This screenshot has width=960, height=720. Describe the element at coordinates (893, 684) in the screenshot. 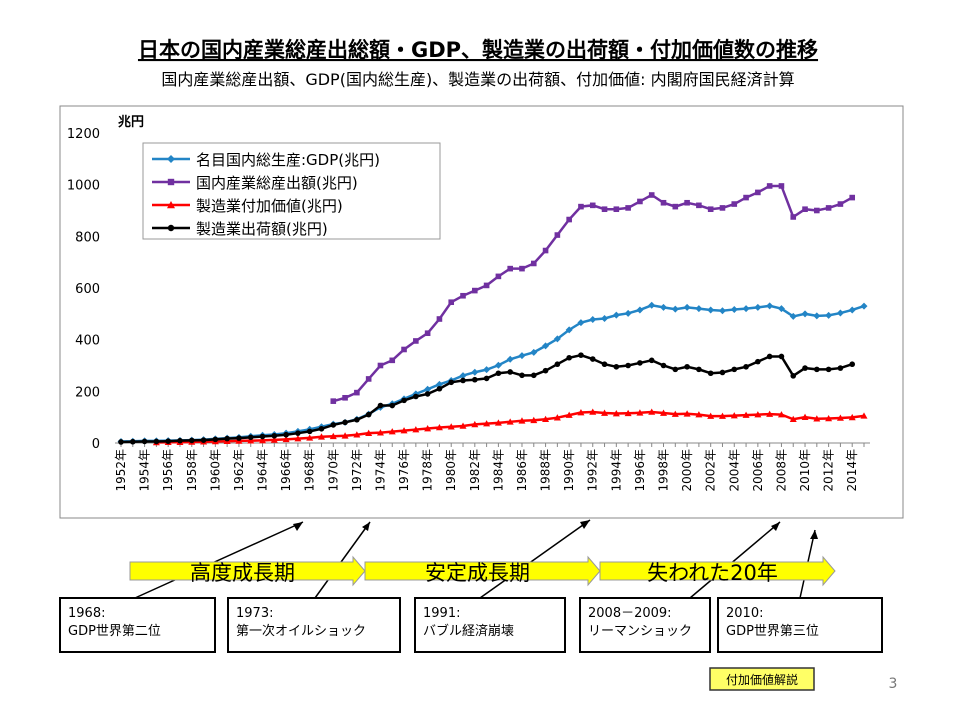

I see `page-number: 3` at that location.